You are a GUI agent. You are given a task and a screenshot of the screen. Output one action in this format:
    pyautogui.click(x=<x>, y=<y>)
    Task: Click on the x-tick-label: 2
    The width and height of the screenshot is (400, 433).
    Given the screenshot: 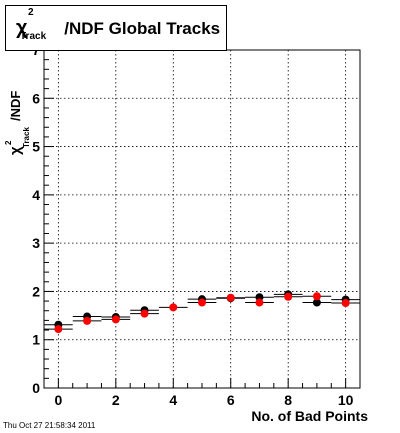 What is the action you would take?
    pyautogui.click(x=116, y=400)
    